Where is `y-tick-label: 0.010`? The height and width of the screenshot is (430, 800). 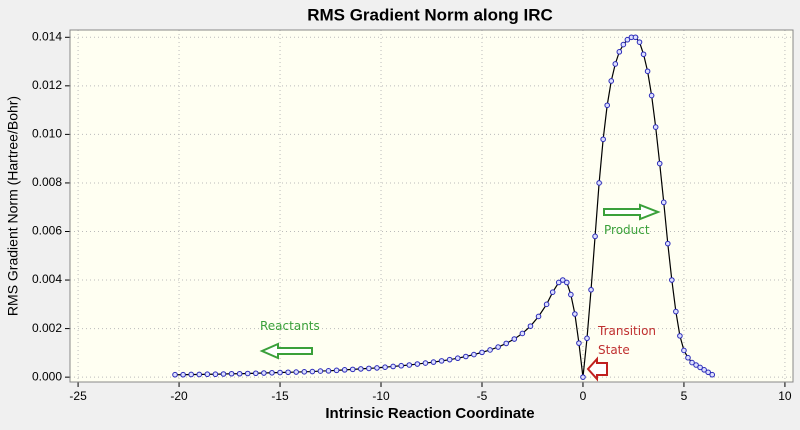
y-tick-label: 0.010 is located at coordinates (47, 134).